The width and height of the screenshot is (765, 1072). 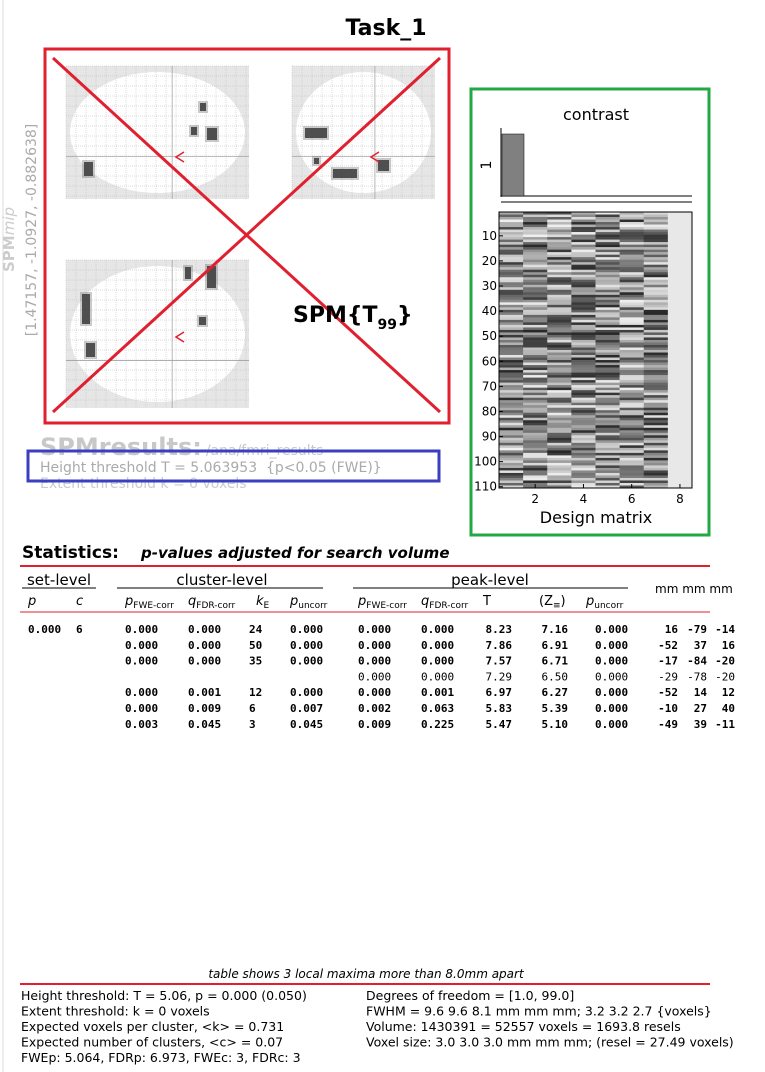 I want to click on table-cell: 8.23, so click(x=499, y=629).